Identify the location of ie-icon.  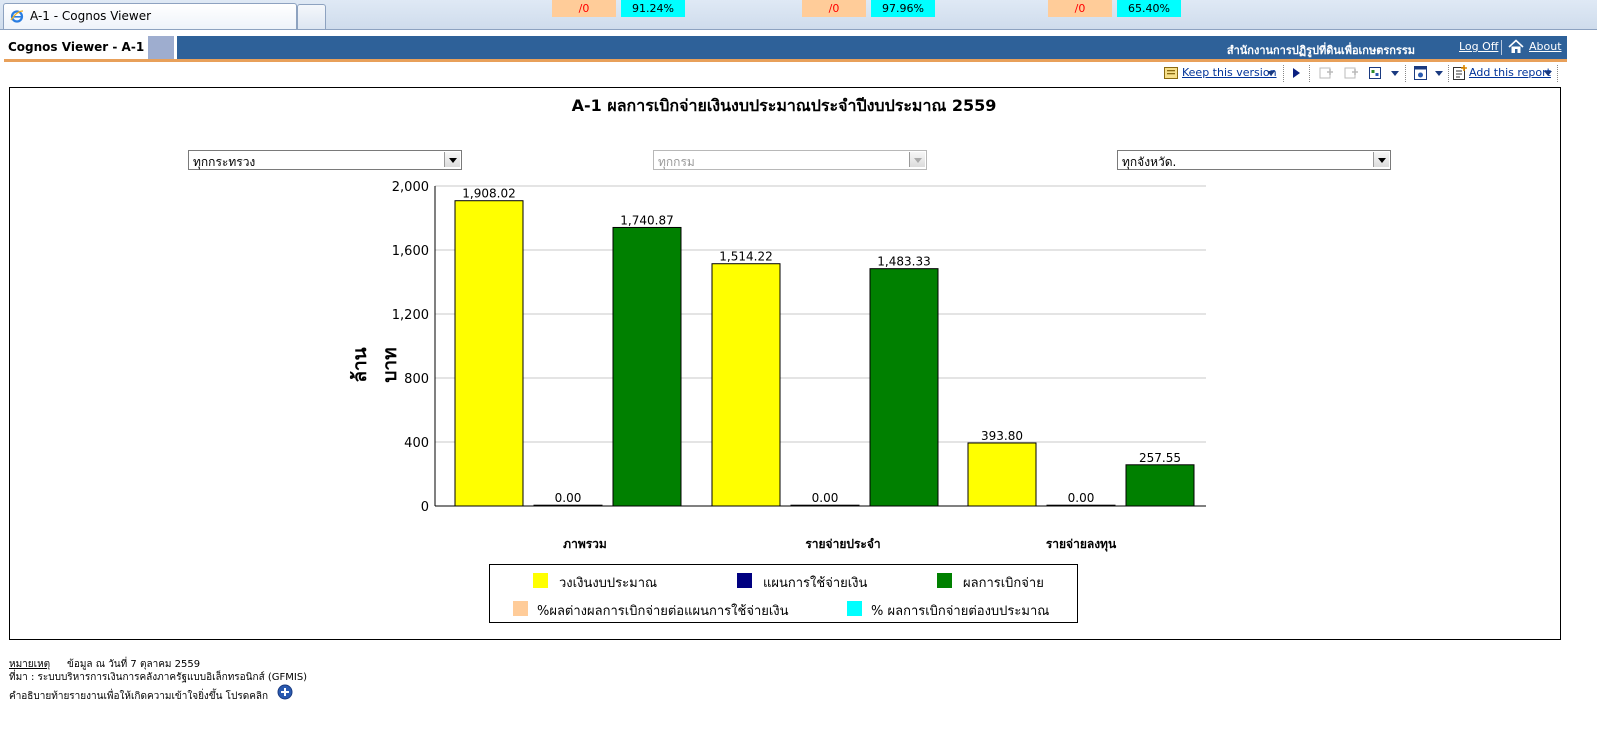
(17, 16).